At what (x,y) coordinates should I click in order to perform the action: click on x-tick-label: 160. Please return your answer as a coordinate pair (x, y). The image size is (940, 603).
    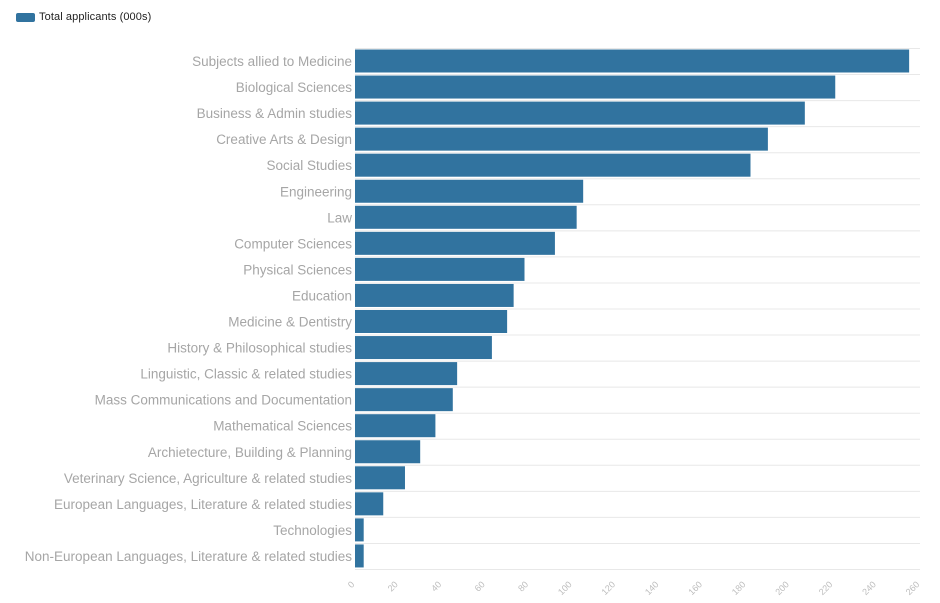
    Looking at the image, I should click on (695, 588).